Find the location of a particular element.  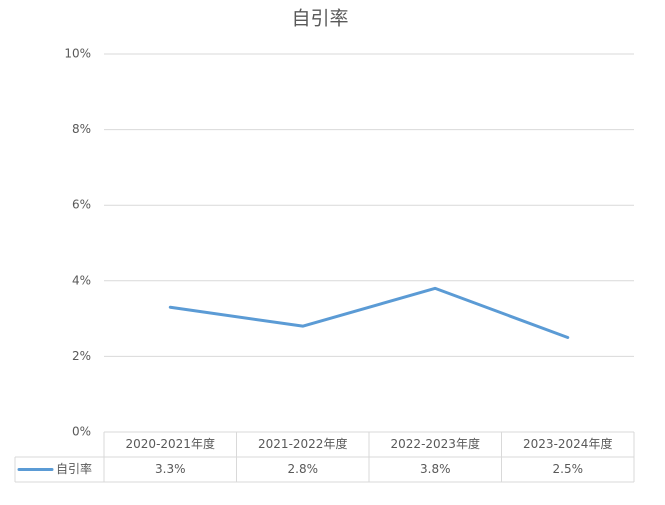

y-tick-label: 8% is located at coordinates (81, 129).